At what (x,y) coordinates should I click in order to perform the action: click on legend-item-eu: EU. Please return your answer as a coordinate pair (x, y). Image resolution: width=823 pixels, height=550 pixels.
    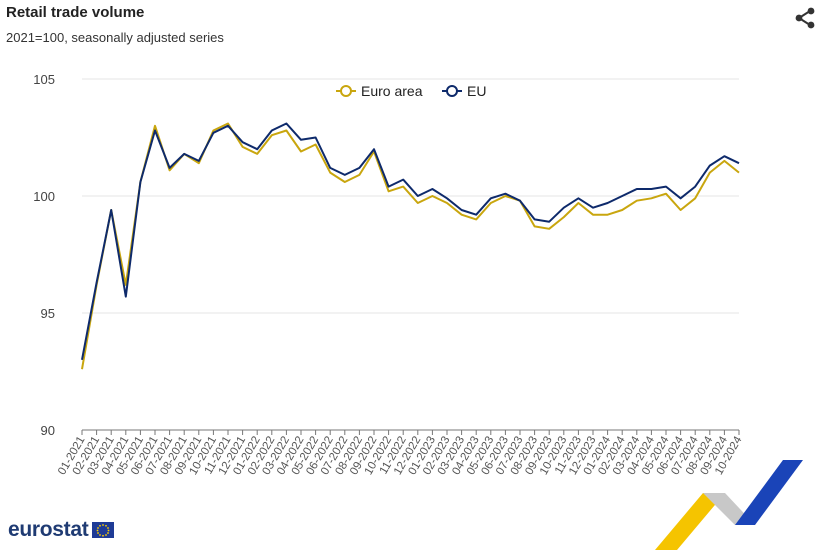
    Looking at the image, I should click on (464, 91).